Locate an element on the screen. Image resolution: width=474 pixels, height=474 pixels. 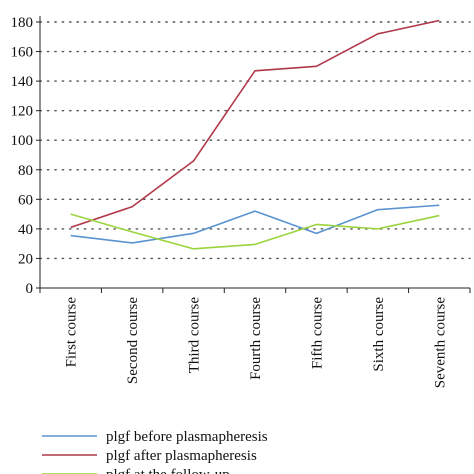
x-tick-label: Second course is located at coordinates (133, 340).